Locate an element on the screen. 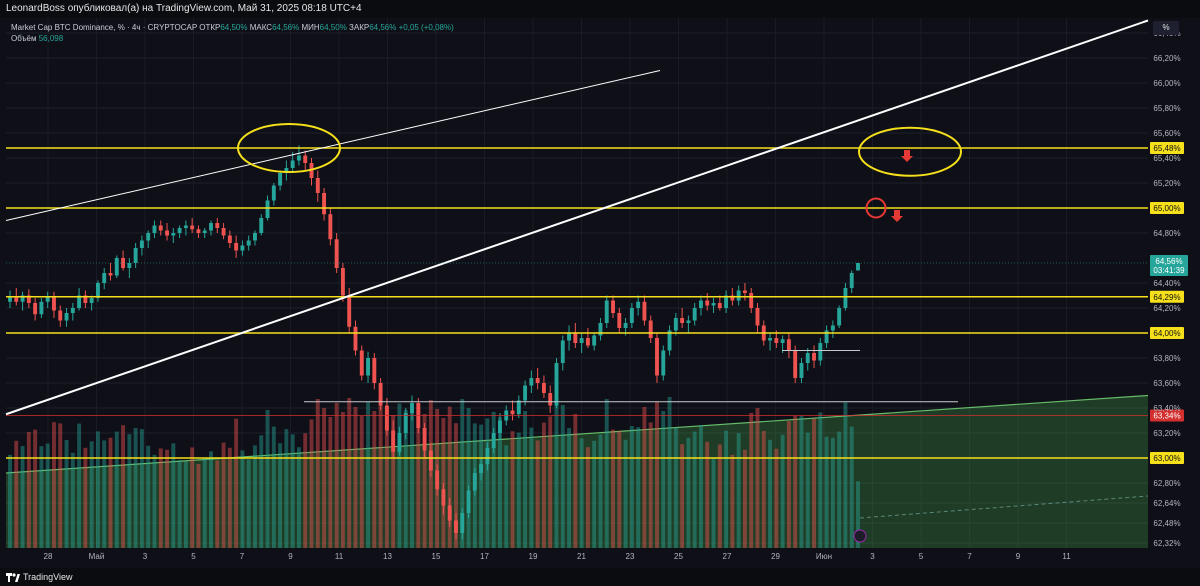 The width and height of the screenshot is (1200, 586). x-tick-label: Июн is located at coordinates (824, 556).